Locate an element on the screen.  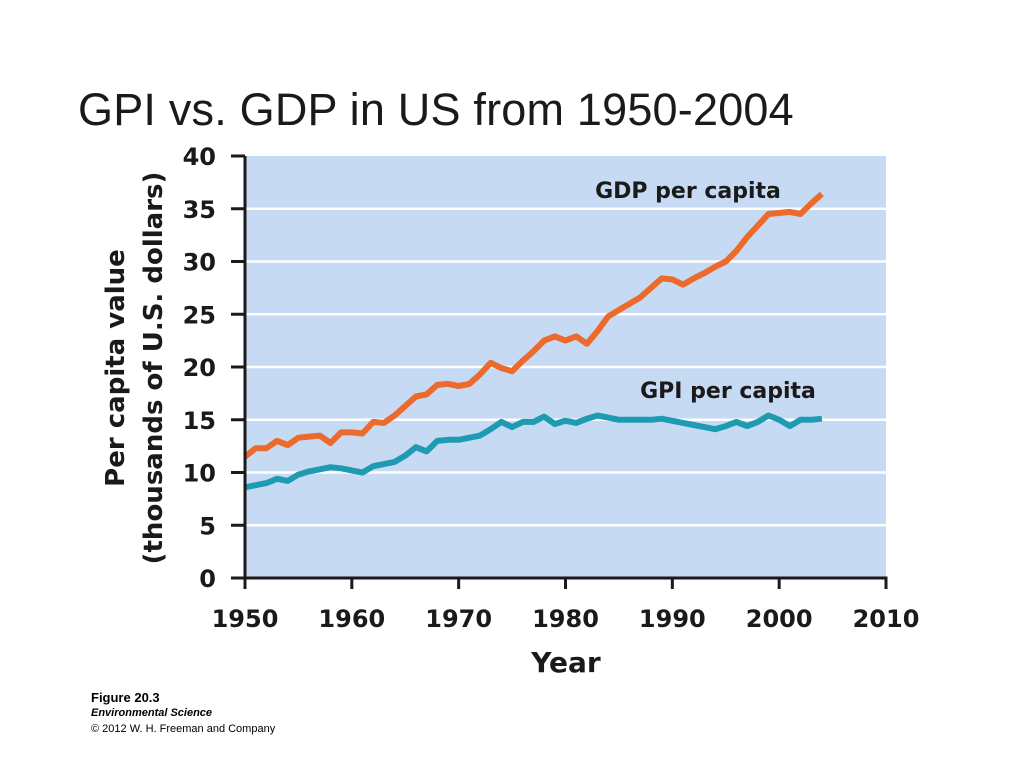
gpi-series-label: GPI per capita is located at coordinates (728, 391).